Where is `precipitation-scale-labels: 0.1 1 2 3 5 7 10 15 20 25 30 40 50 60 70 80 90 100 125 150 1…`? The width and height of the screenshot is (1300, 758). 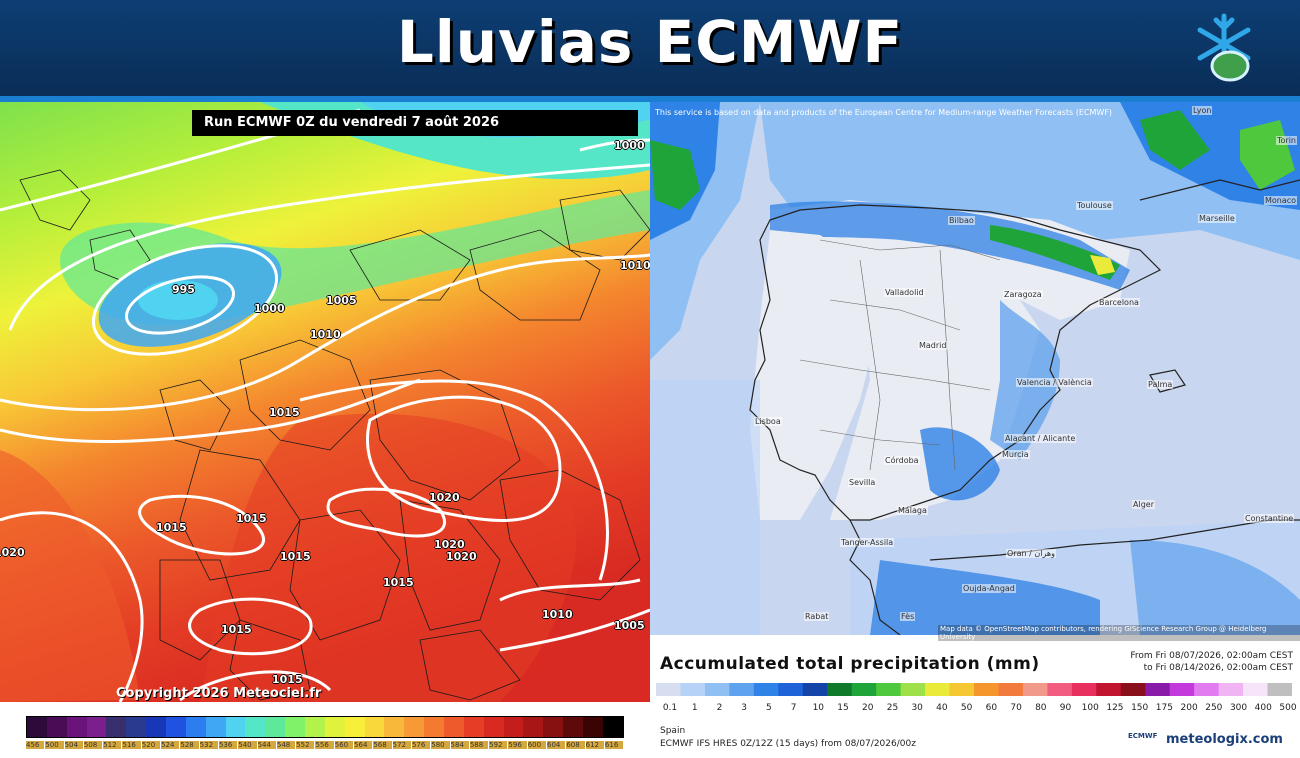
precipitation-scale-labels: 0.1 1 2 3 5 7 10 15 20 25 30 40 50 60 70 80 90 100 125 150 1… is located at coordinates (976, 710).